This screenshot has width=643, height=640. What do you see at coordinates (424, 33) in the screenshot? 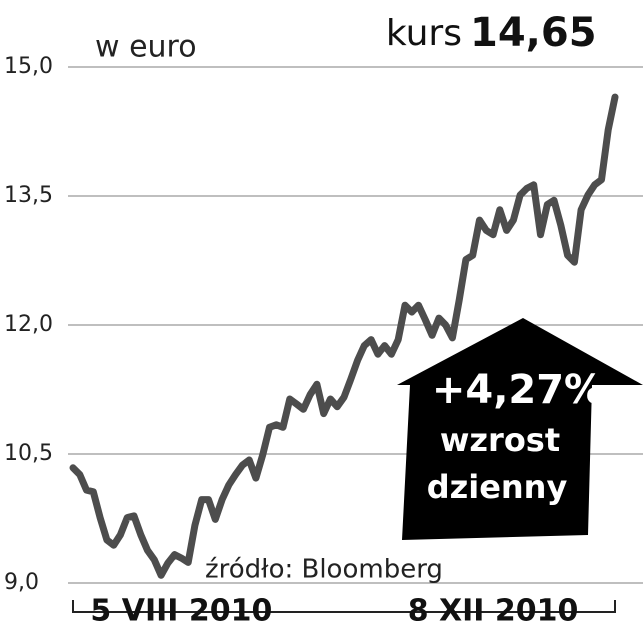
I see `headline-label: kurs` at bounding box center [424, 33].